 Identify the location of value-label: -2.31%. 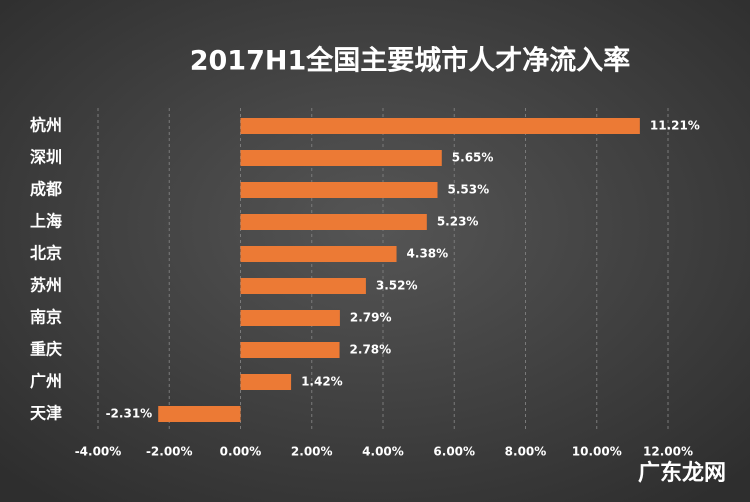
(129, 414).